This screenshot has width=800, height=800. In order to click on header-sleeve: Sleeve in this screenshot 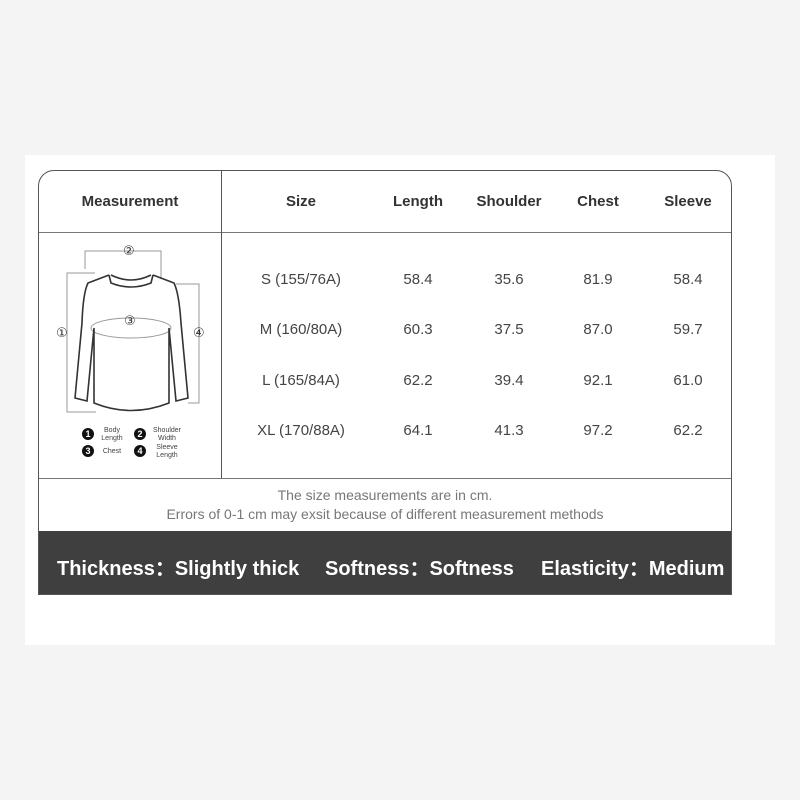, I will do `click(688, 201)`.